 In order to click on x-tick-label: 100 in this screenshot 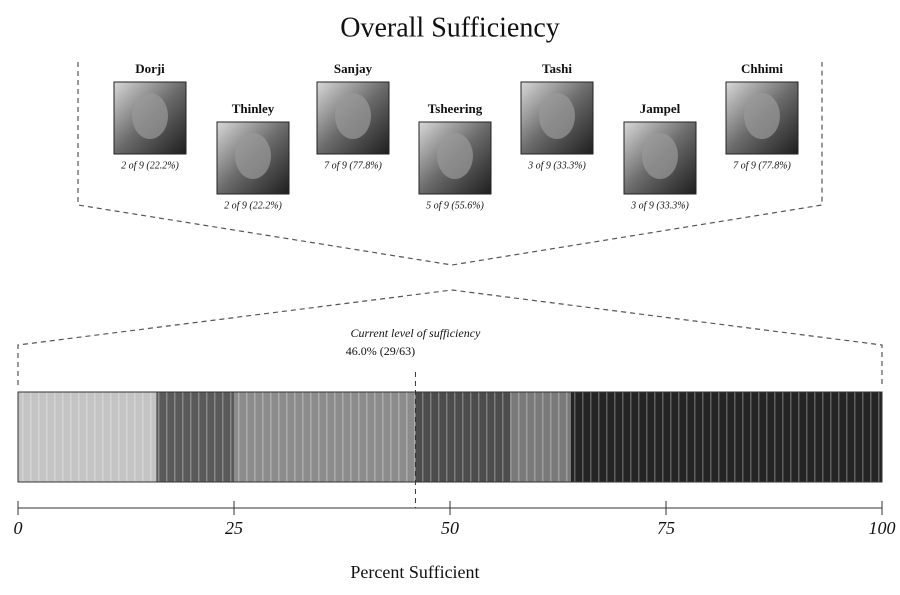, I will do `click(882, 528)`.